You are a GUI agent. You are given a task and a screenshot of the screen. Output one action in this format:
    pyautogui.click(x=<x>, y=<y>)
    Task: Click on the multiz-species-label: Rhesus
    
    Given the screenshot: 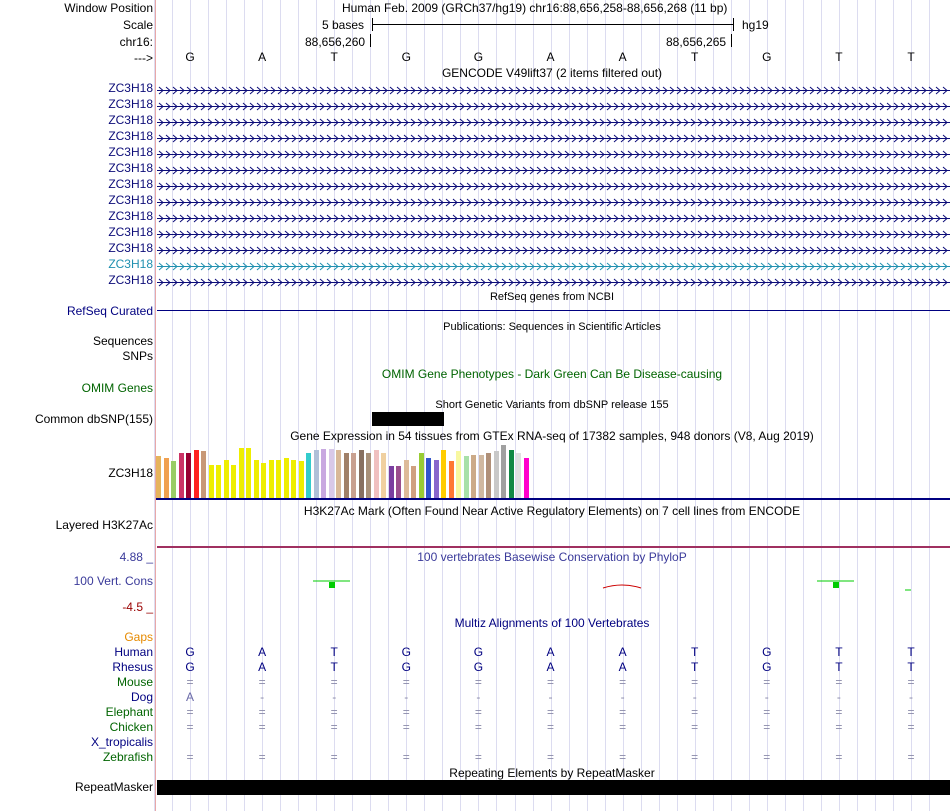 What is the action you would take?
    pyautogui.click(x=132, y=667)
    